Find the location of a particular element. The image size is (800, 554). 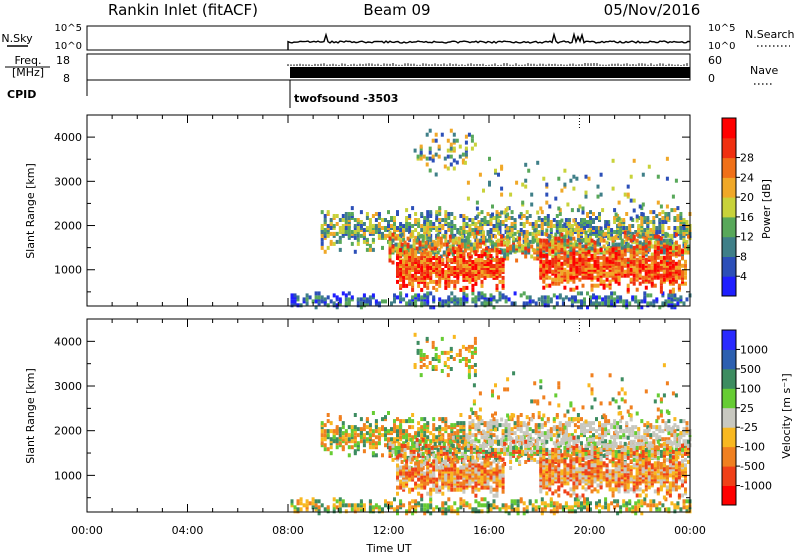

nsky-panel: N.Sky 10^5 10^0 10^5 10^0 N.Search is located at coordinates (397, 37).